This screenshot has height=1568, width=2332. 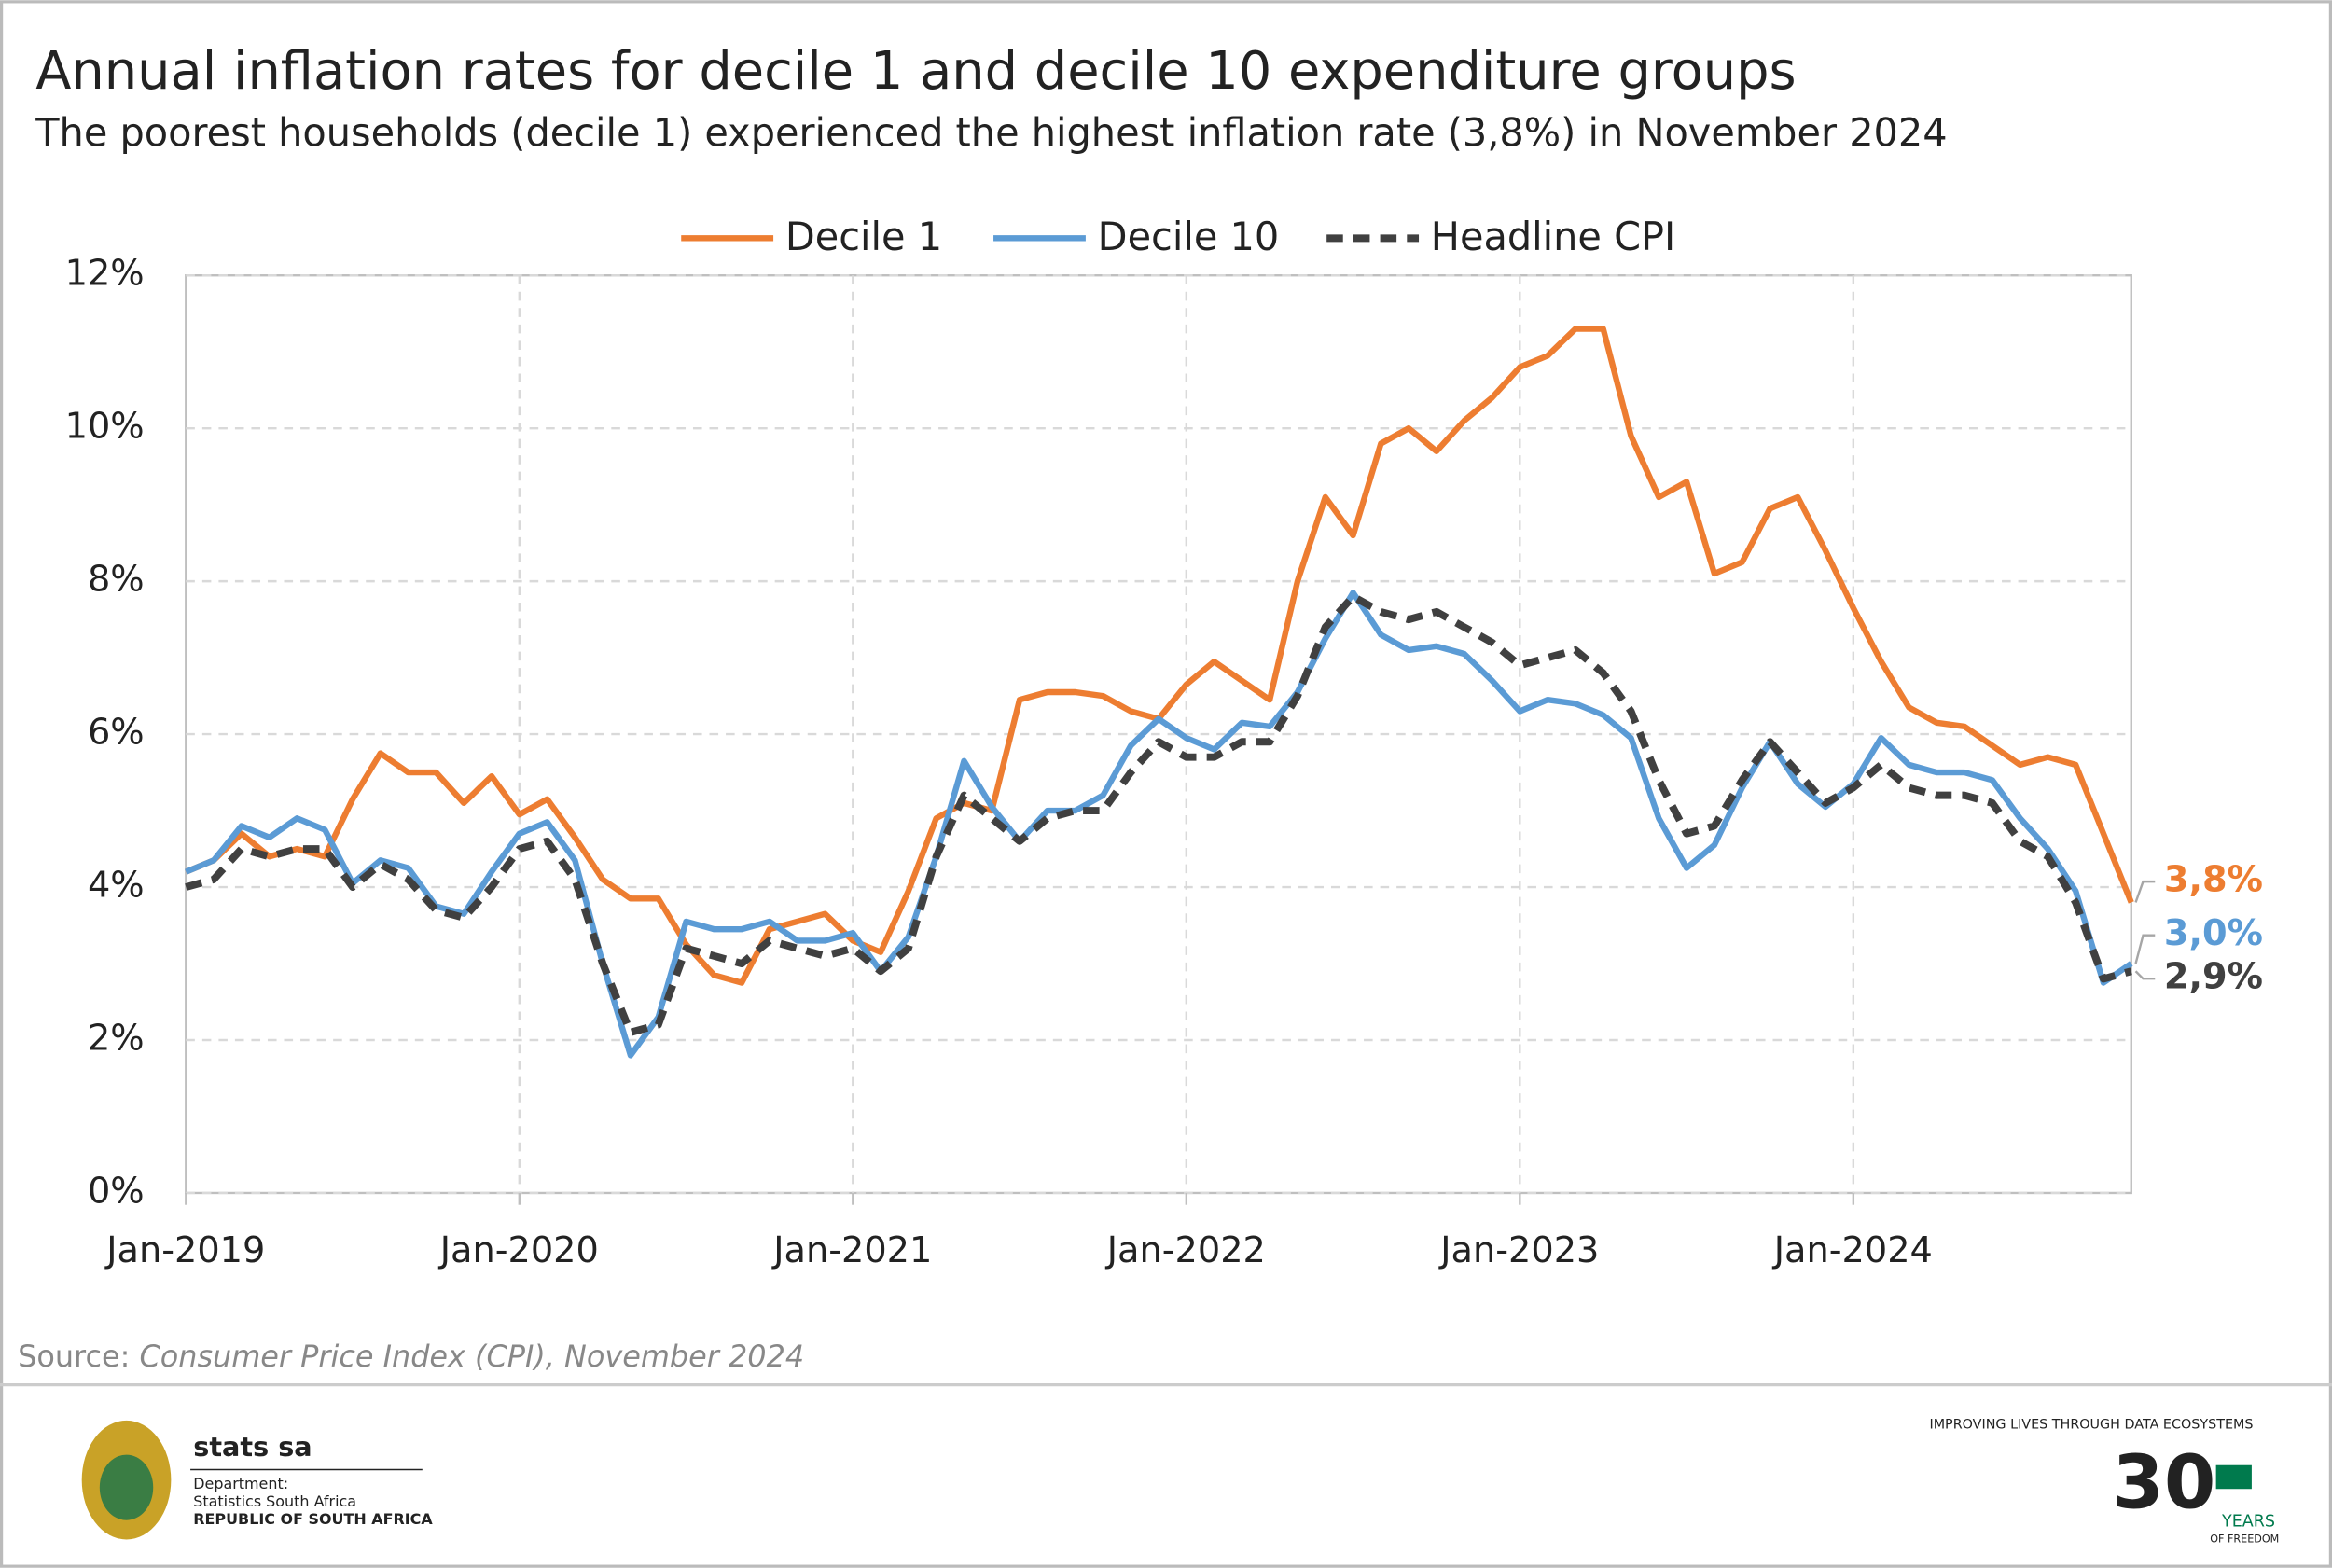 I want to click on legend-label: Decile 10, so click(x=1189, y=237).